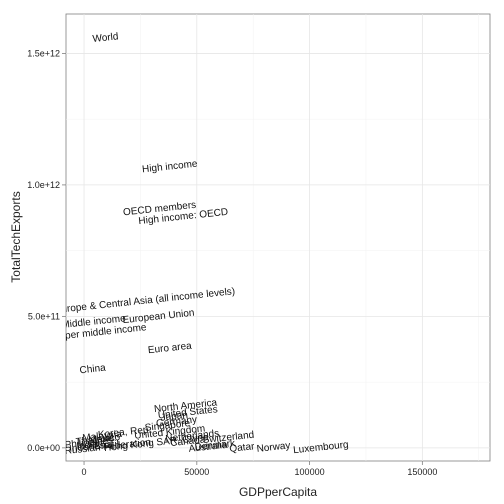 Image resolution: width=504 pixels, height=504 pixels. I want to click on data-point-label: Euro area, so click(169, 349).